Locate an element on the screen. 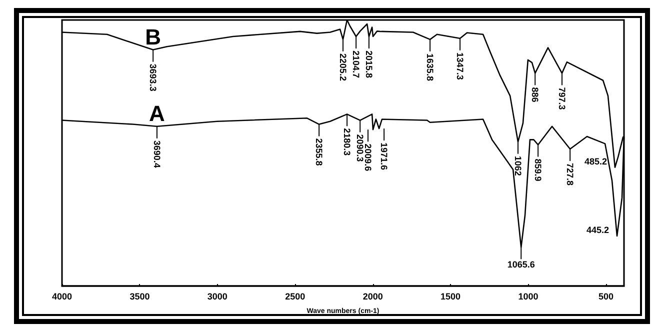  x-tick-label: 2500 is located at coordinates (295, 297).